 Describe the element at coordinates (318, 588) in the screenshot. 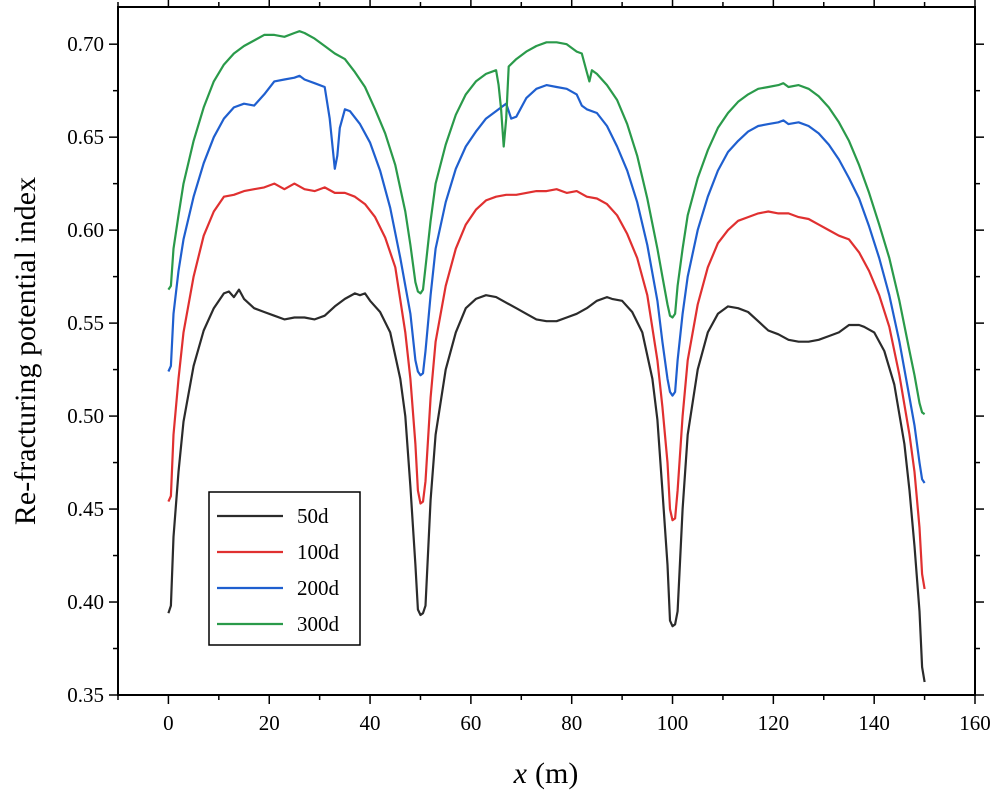

I see `legend-label-200d: 200d` at that location.